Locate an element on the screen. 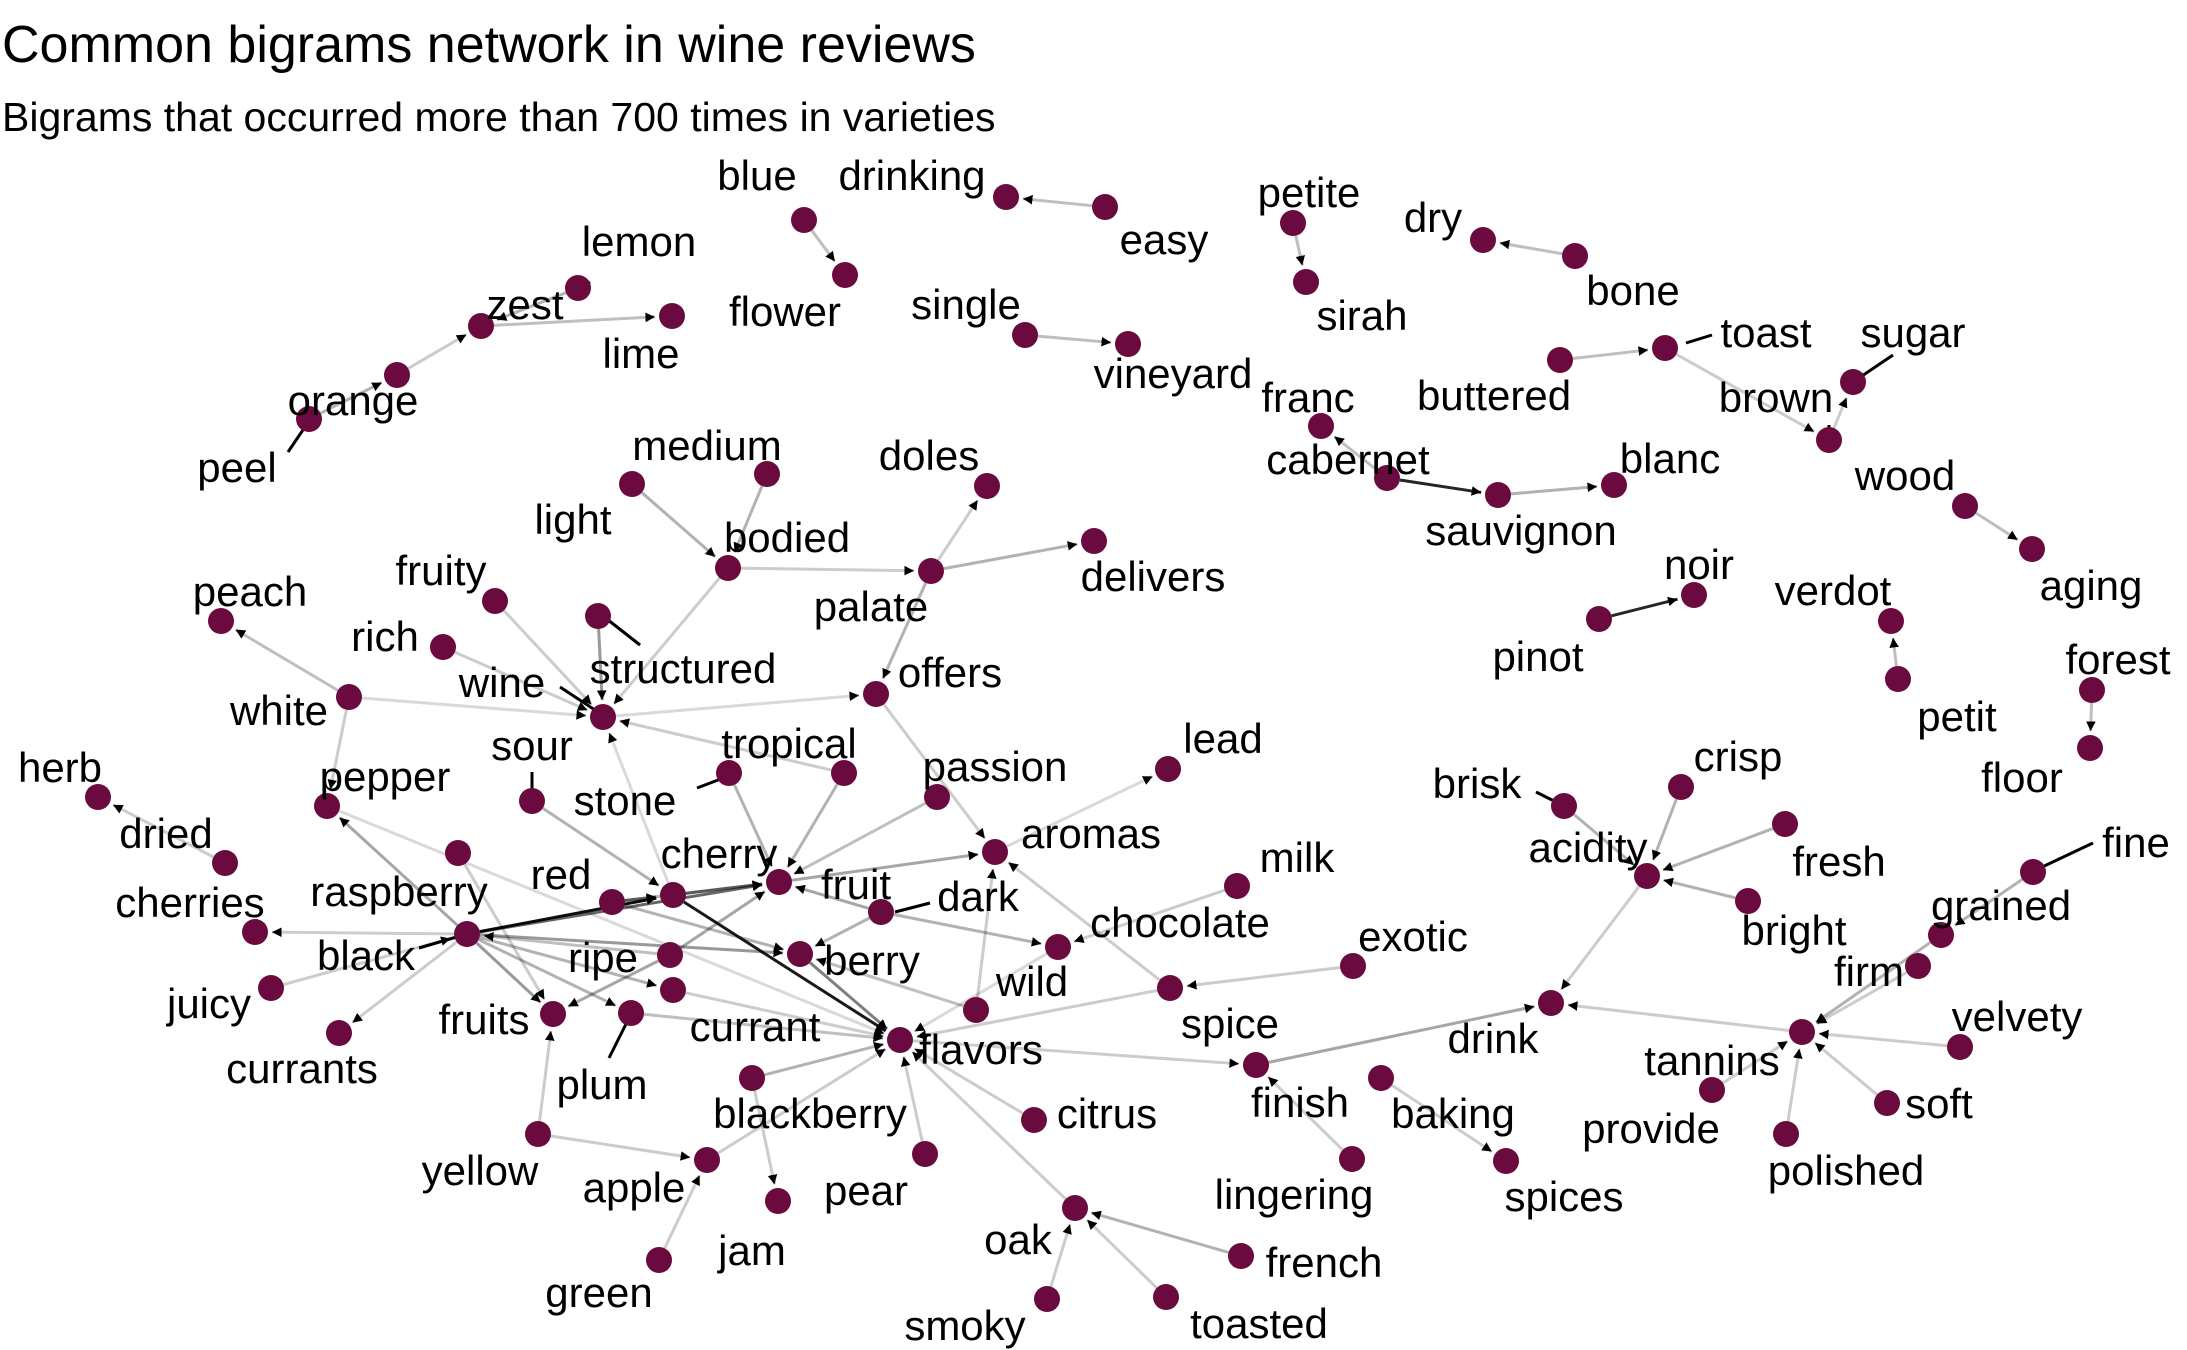  node-label-cabernet: cabernet is located at coordinates (1348, 459).